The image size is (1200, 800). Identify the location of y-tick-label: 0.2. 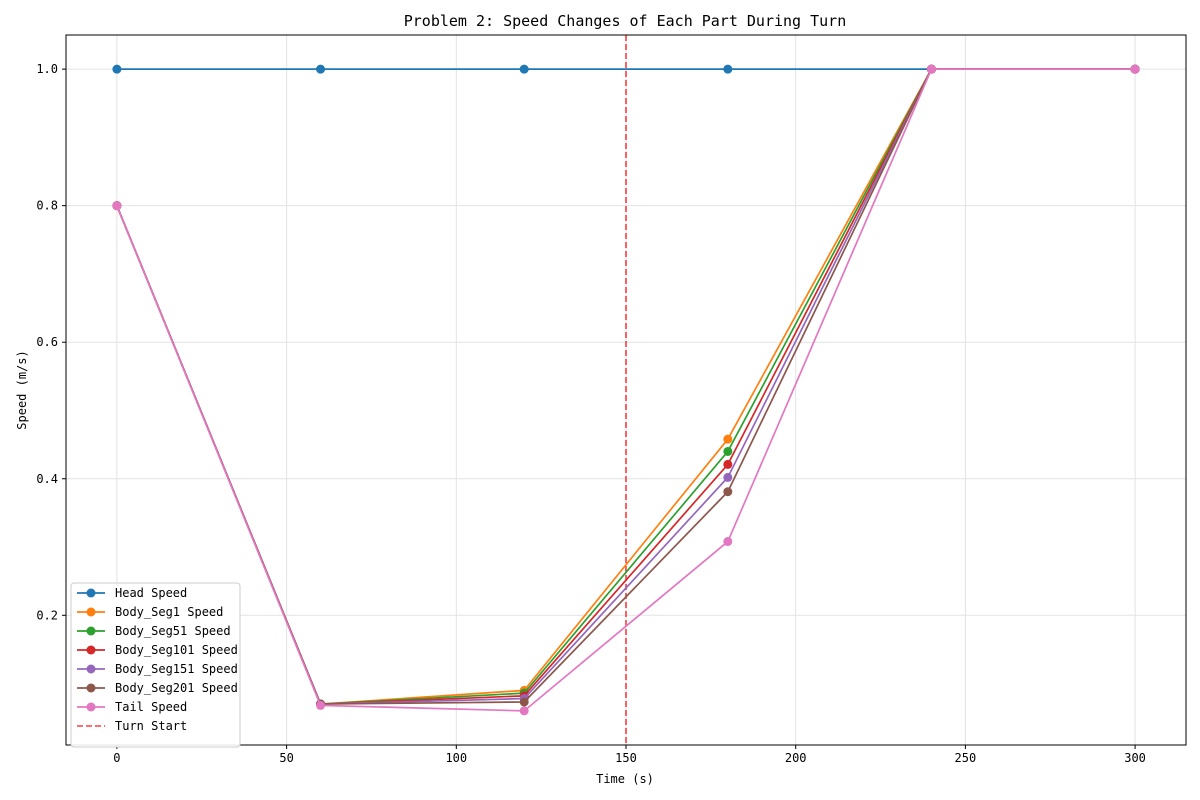
(47, 615).